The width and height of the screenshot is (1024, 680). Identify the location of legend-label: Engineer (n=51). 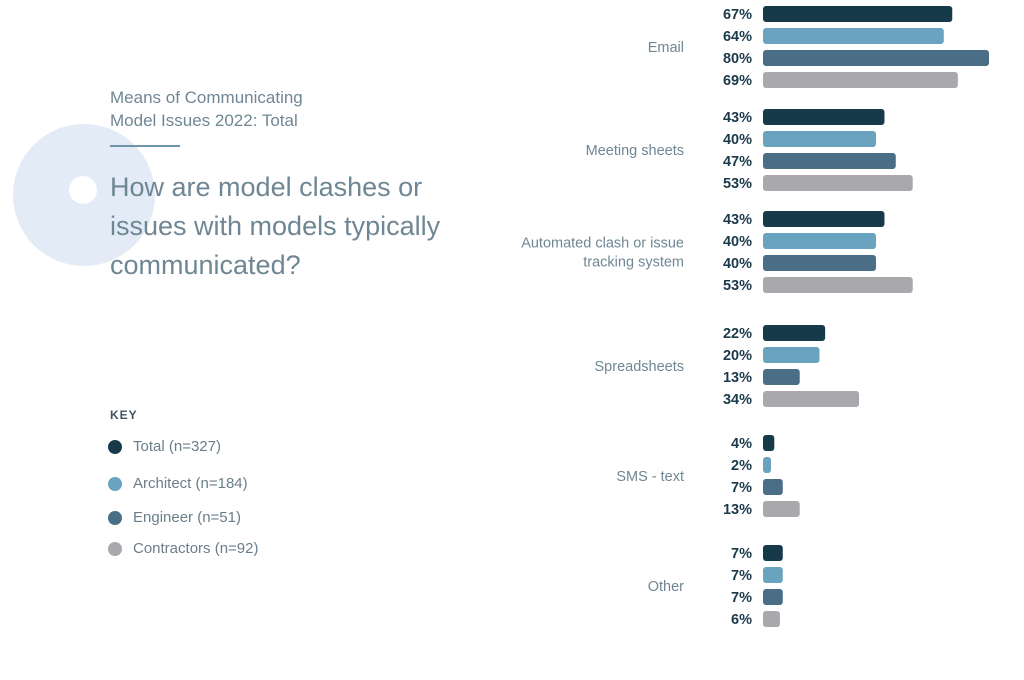
(187, 517).